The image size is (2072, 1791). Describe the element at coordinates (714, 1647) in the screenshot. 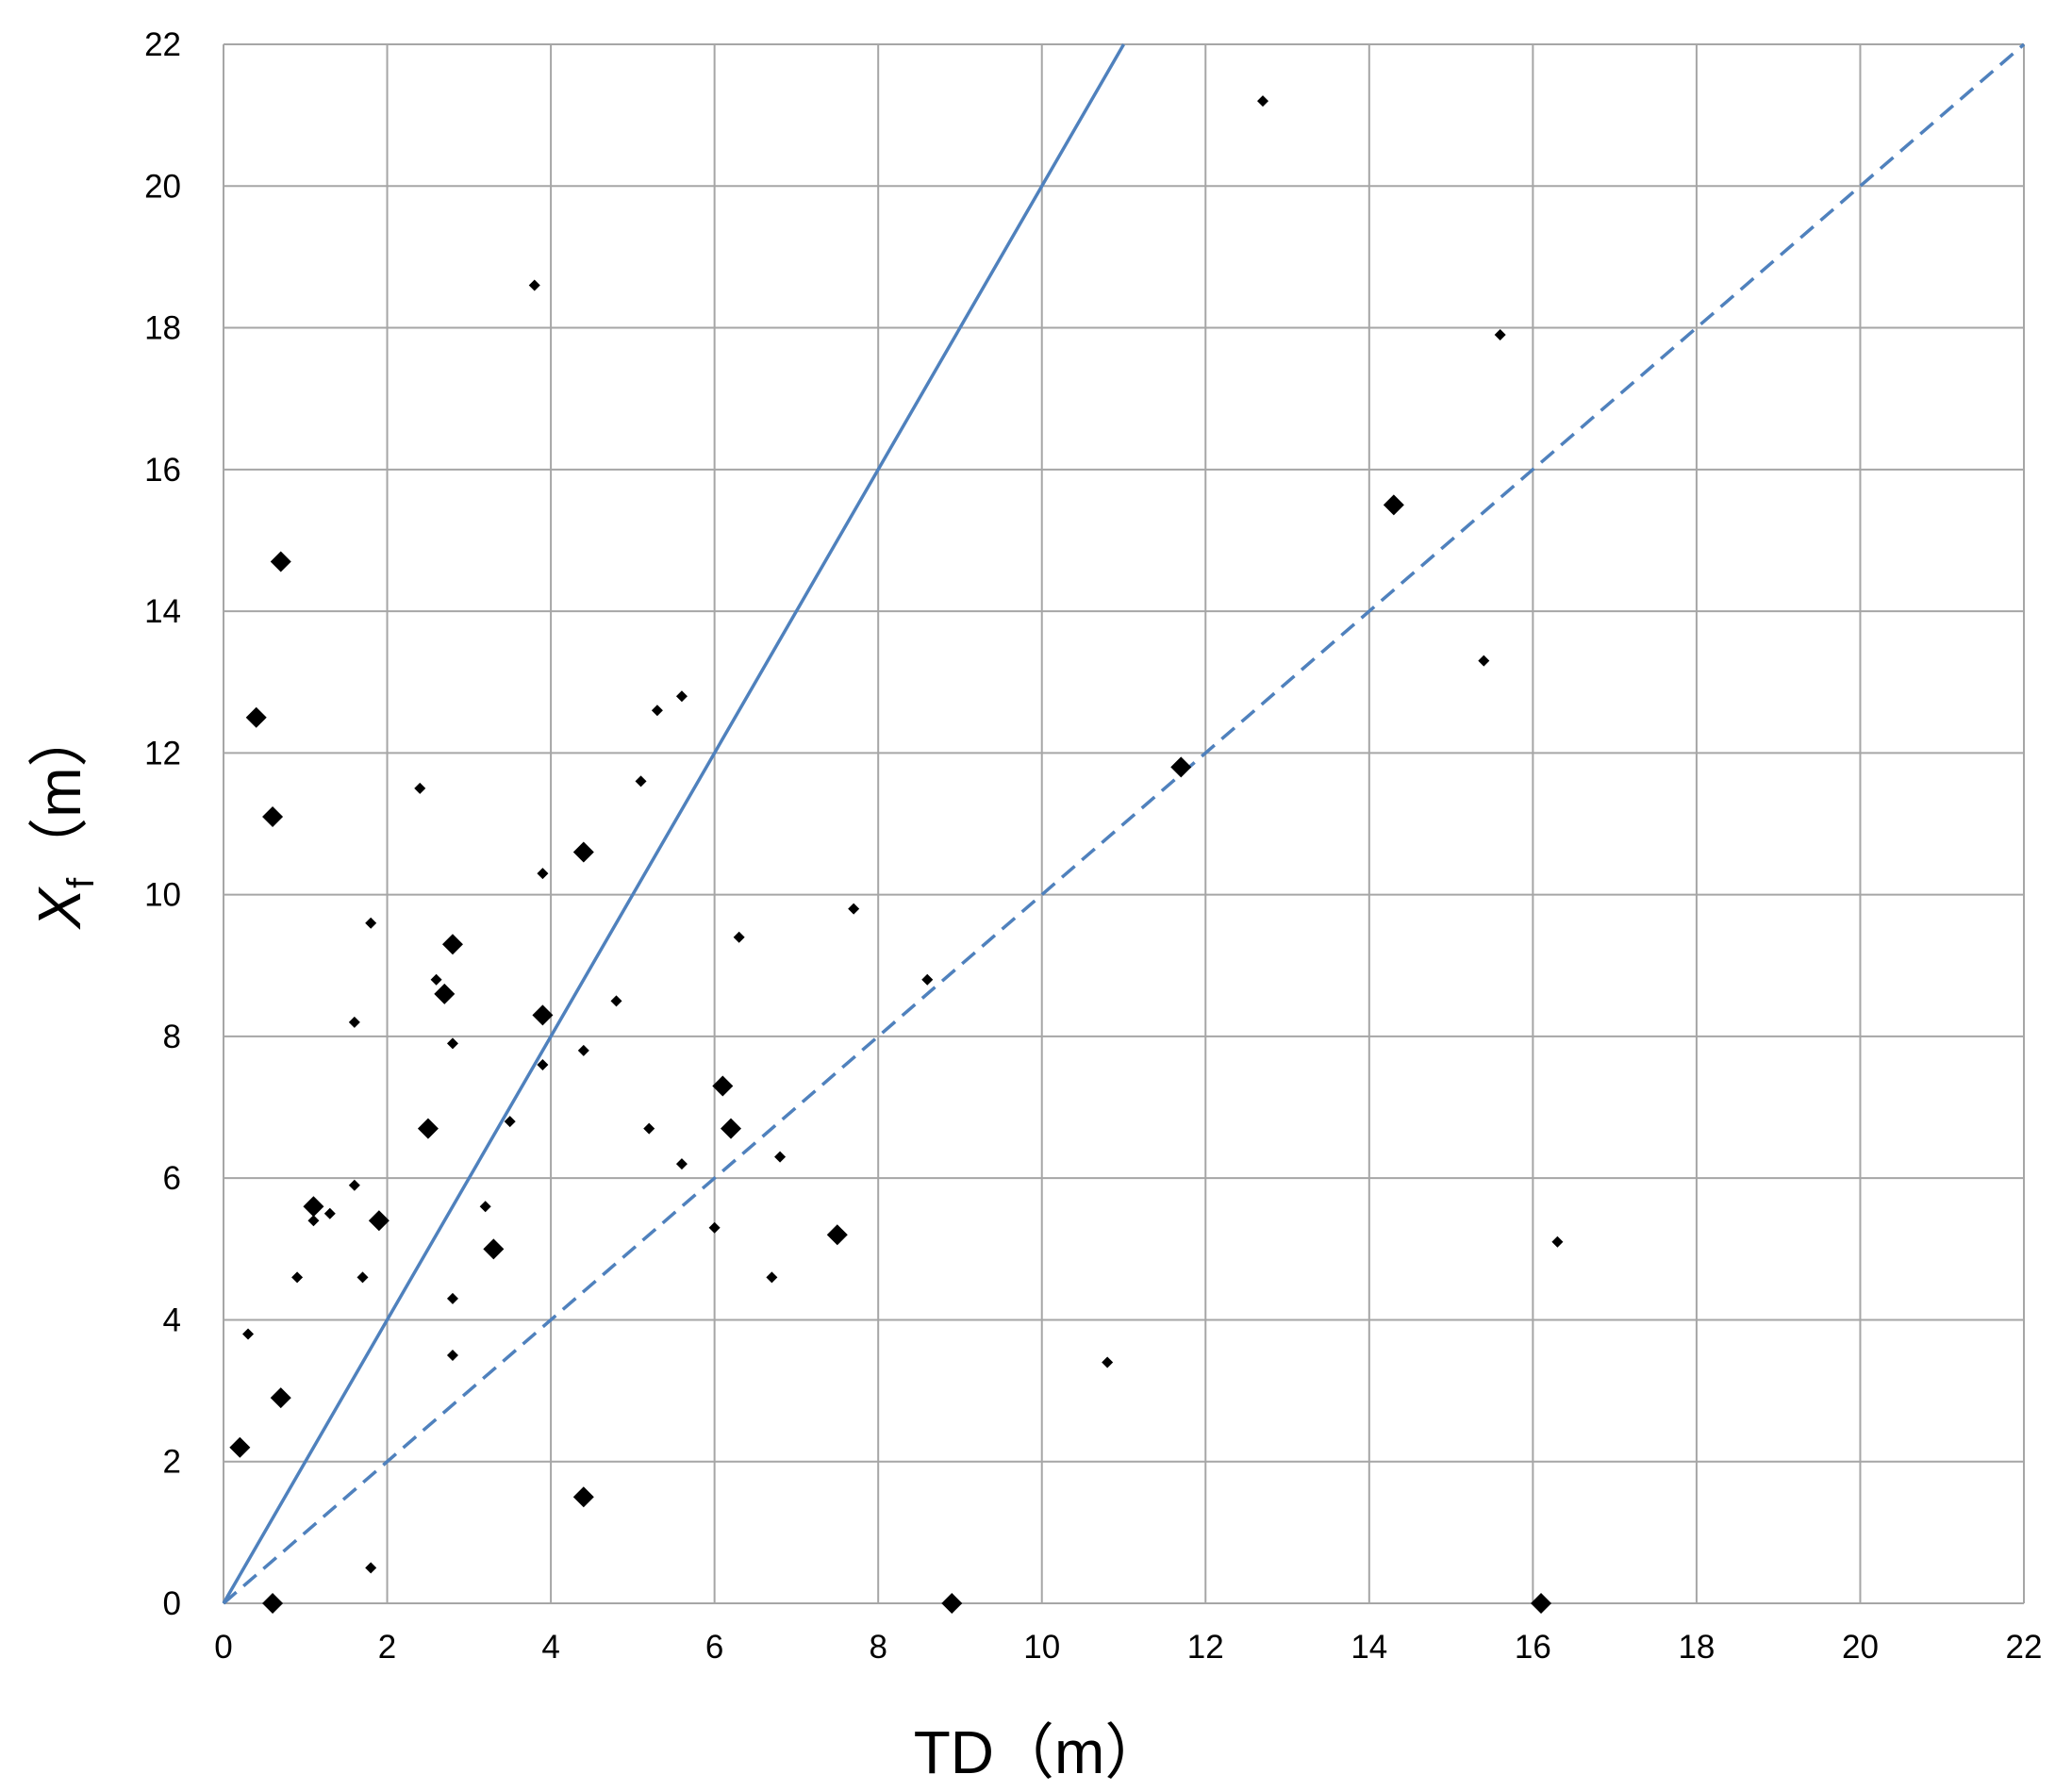

I see `x-tick-label: 6` at that location.